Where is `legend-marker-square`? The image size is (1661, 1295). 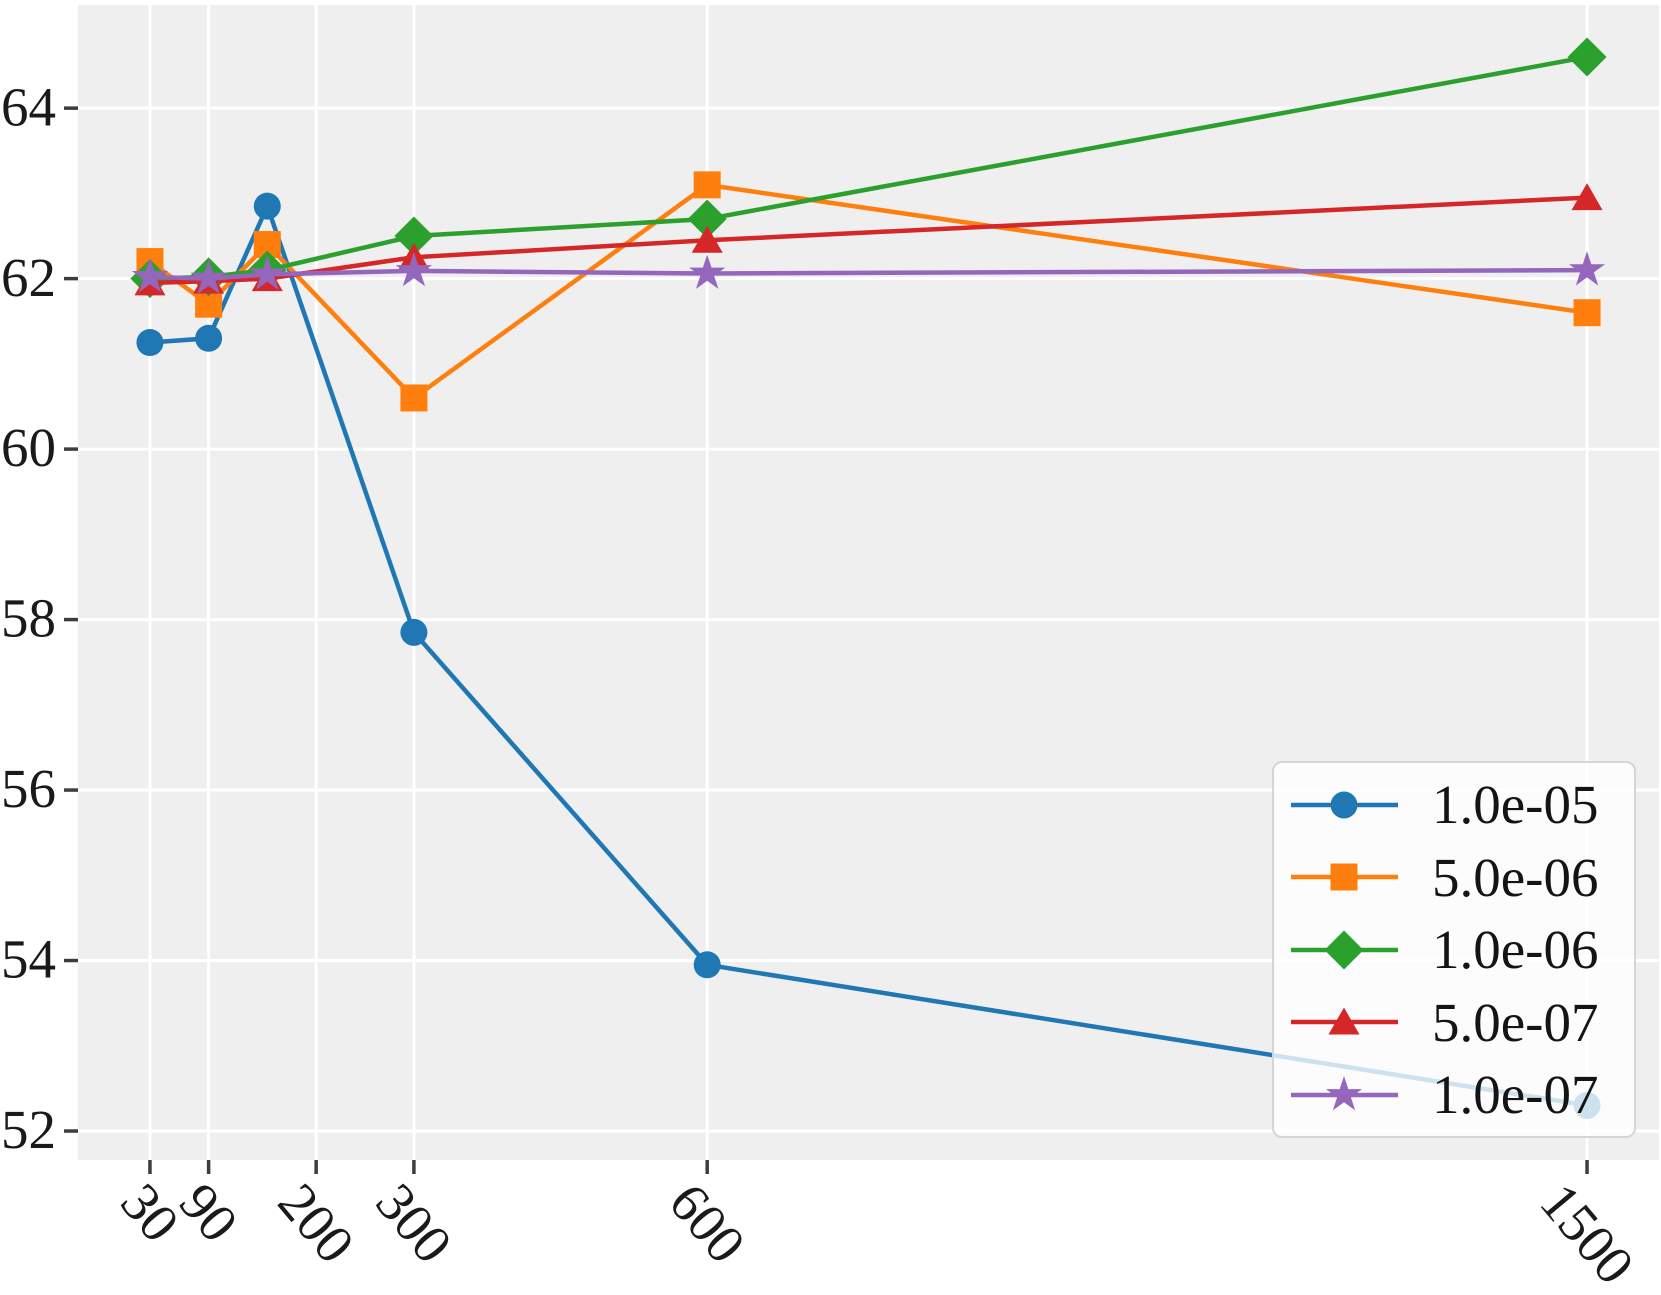
legend-marker-square is located at coordinates (1344, 877).